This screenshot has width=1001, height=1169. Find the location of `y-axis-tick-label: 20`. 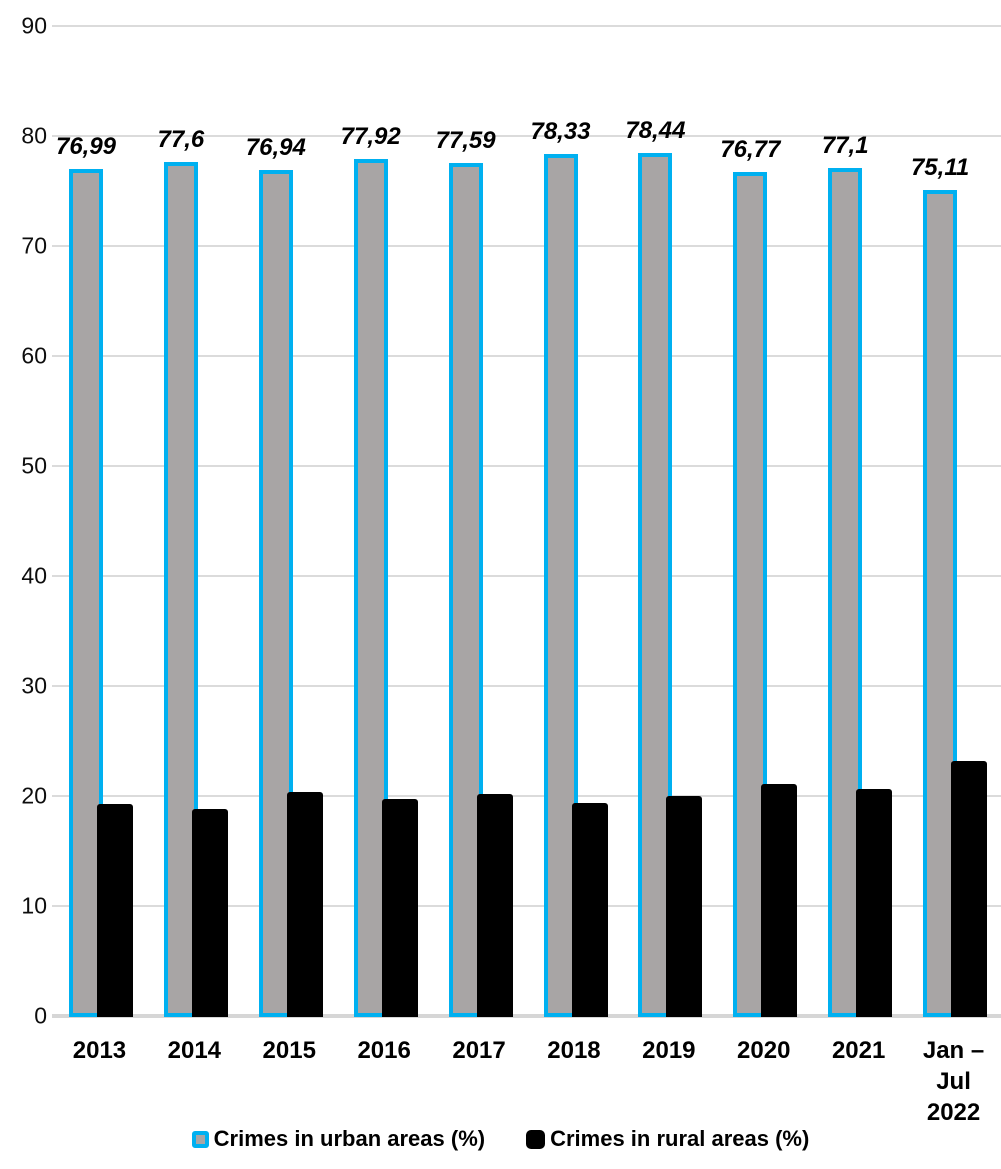

y-axis-tick-label: 20 is located at coordinates (34, 795).